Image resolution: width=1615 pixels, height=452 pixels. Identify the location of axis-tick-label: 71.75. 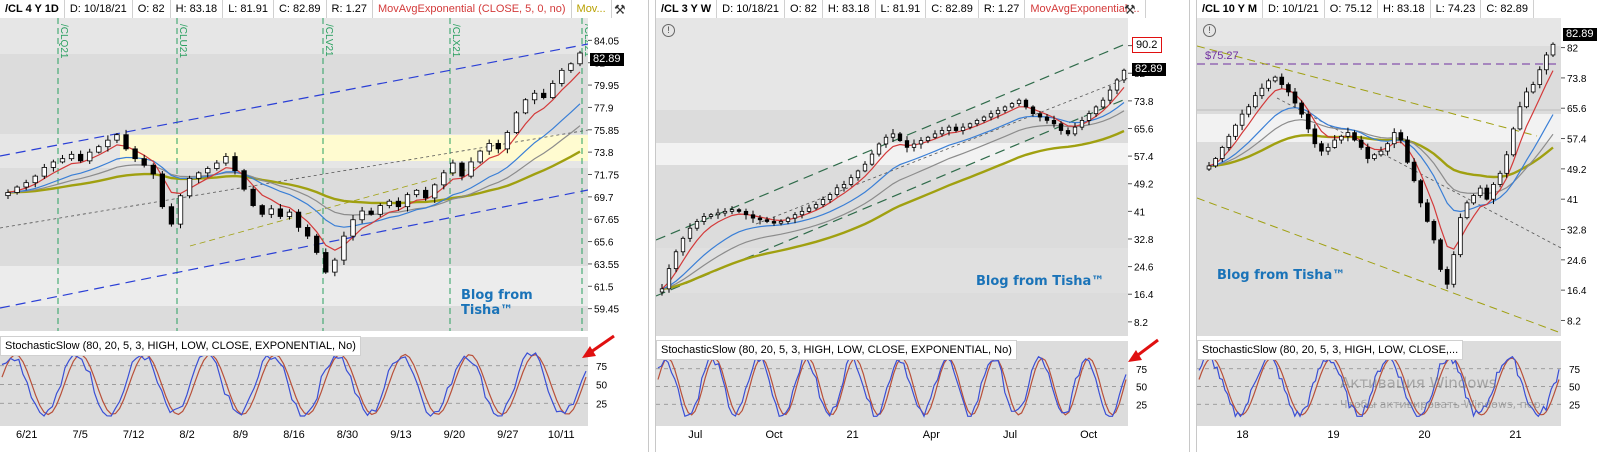
(606, 176).